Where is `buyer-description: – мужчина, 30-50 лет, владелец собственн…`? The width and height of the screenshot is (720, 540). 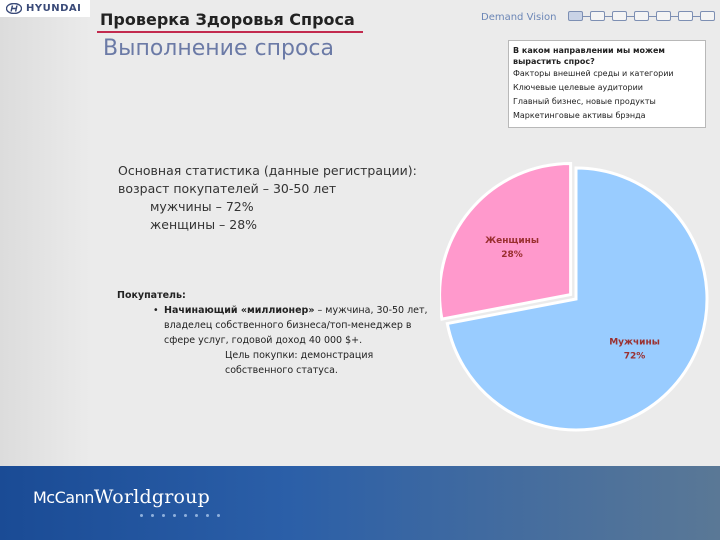 buyer-description: – мужчина, 30-50 лет, владелец собственн… is located at coordinates (296, 325).